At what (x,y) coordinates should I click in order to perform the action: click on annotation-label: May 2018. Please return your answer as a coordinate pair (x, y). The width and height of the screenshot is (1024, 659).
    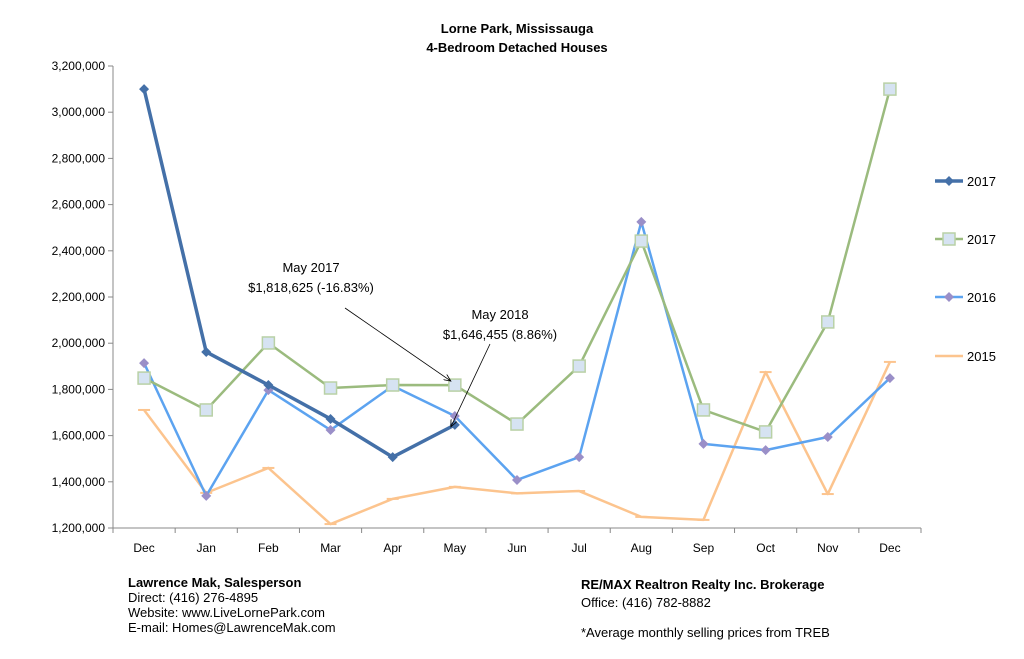
    Looking at the image, I should click on (499, 314).